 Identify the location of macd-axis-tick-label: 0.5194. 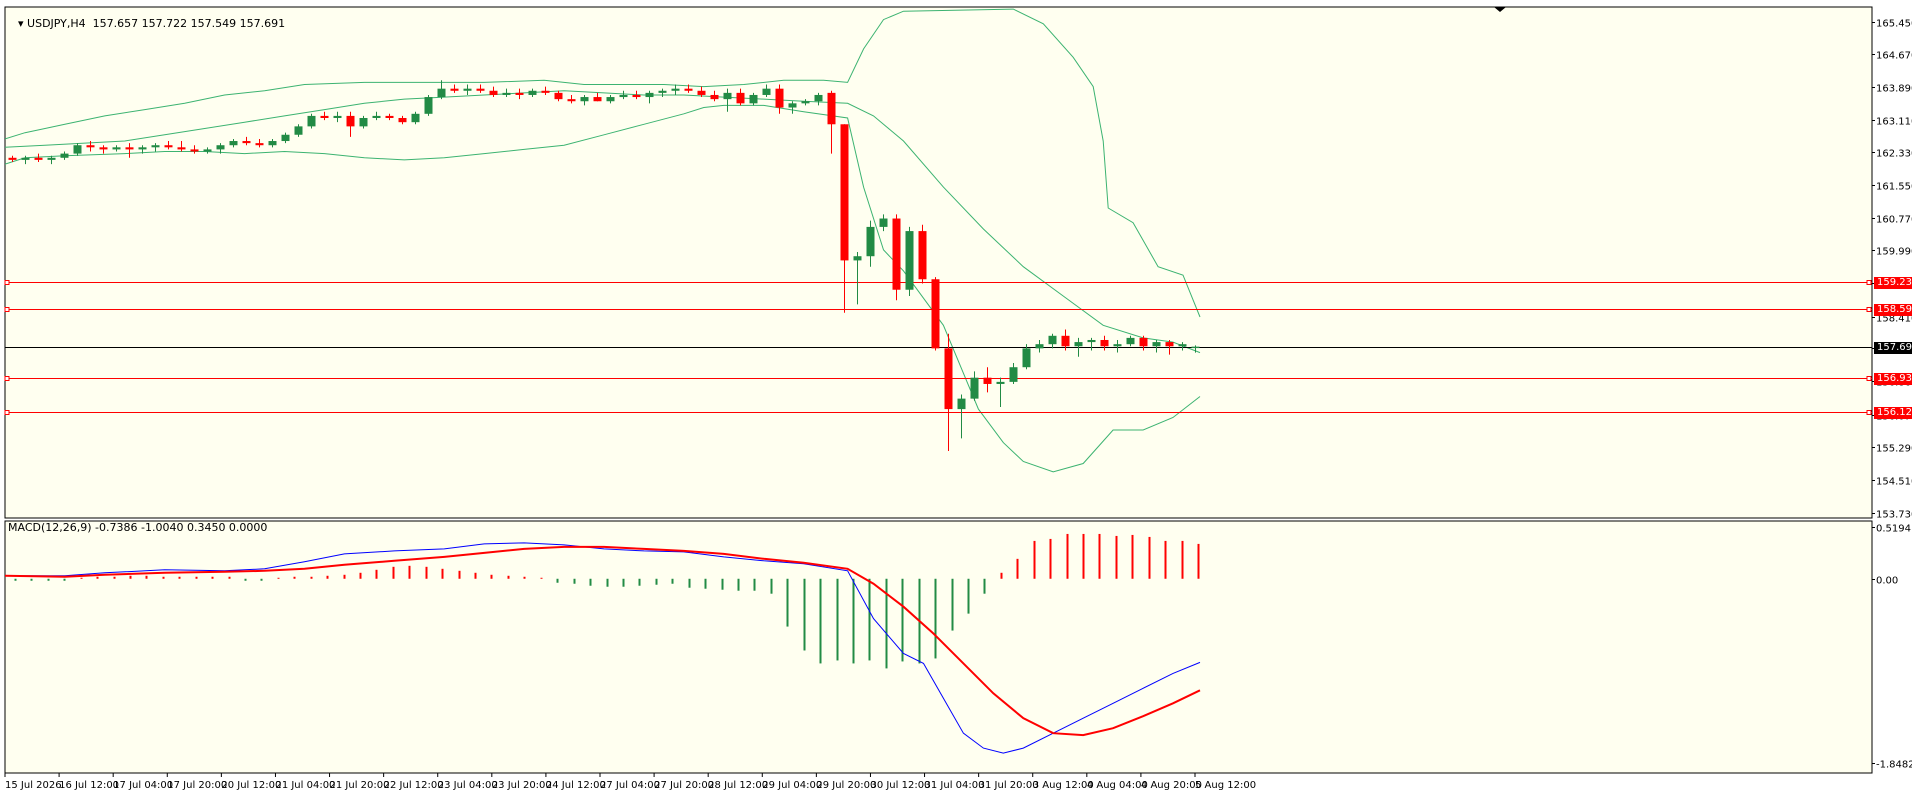
(1893, 529).